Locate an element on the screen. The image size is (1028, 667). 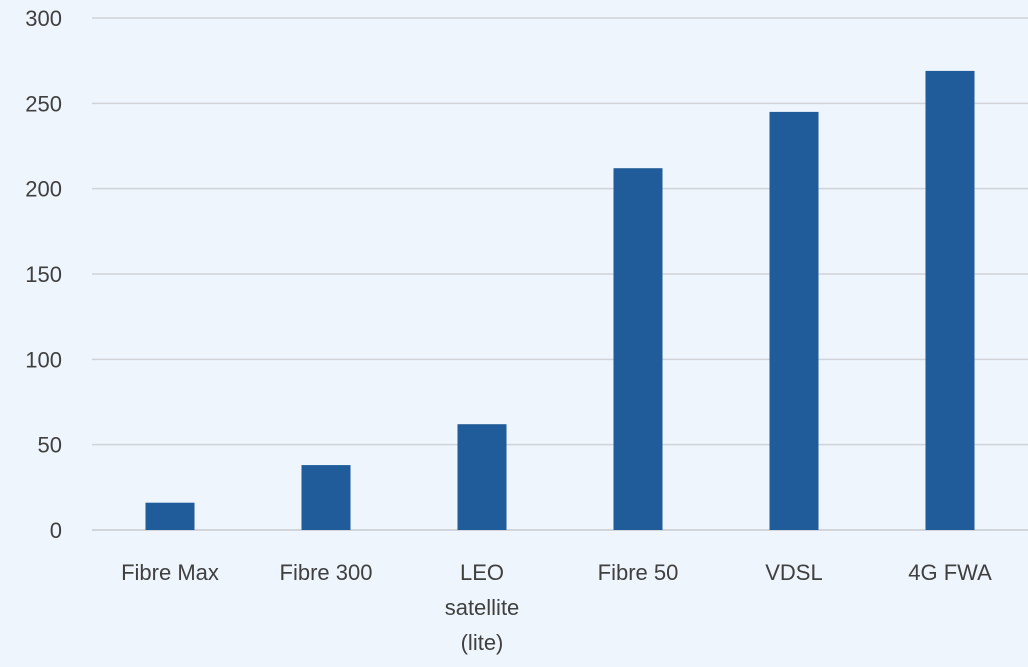
x-category-label: LEO satellite (lite) is located at coordinates (482, 607).